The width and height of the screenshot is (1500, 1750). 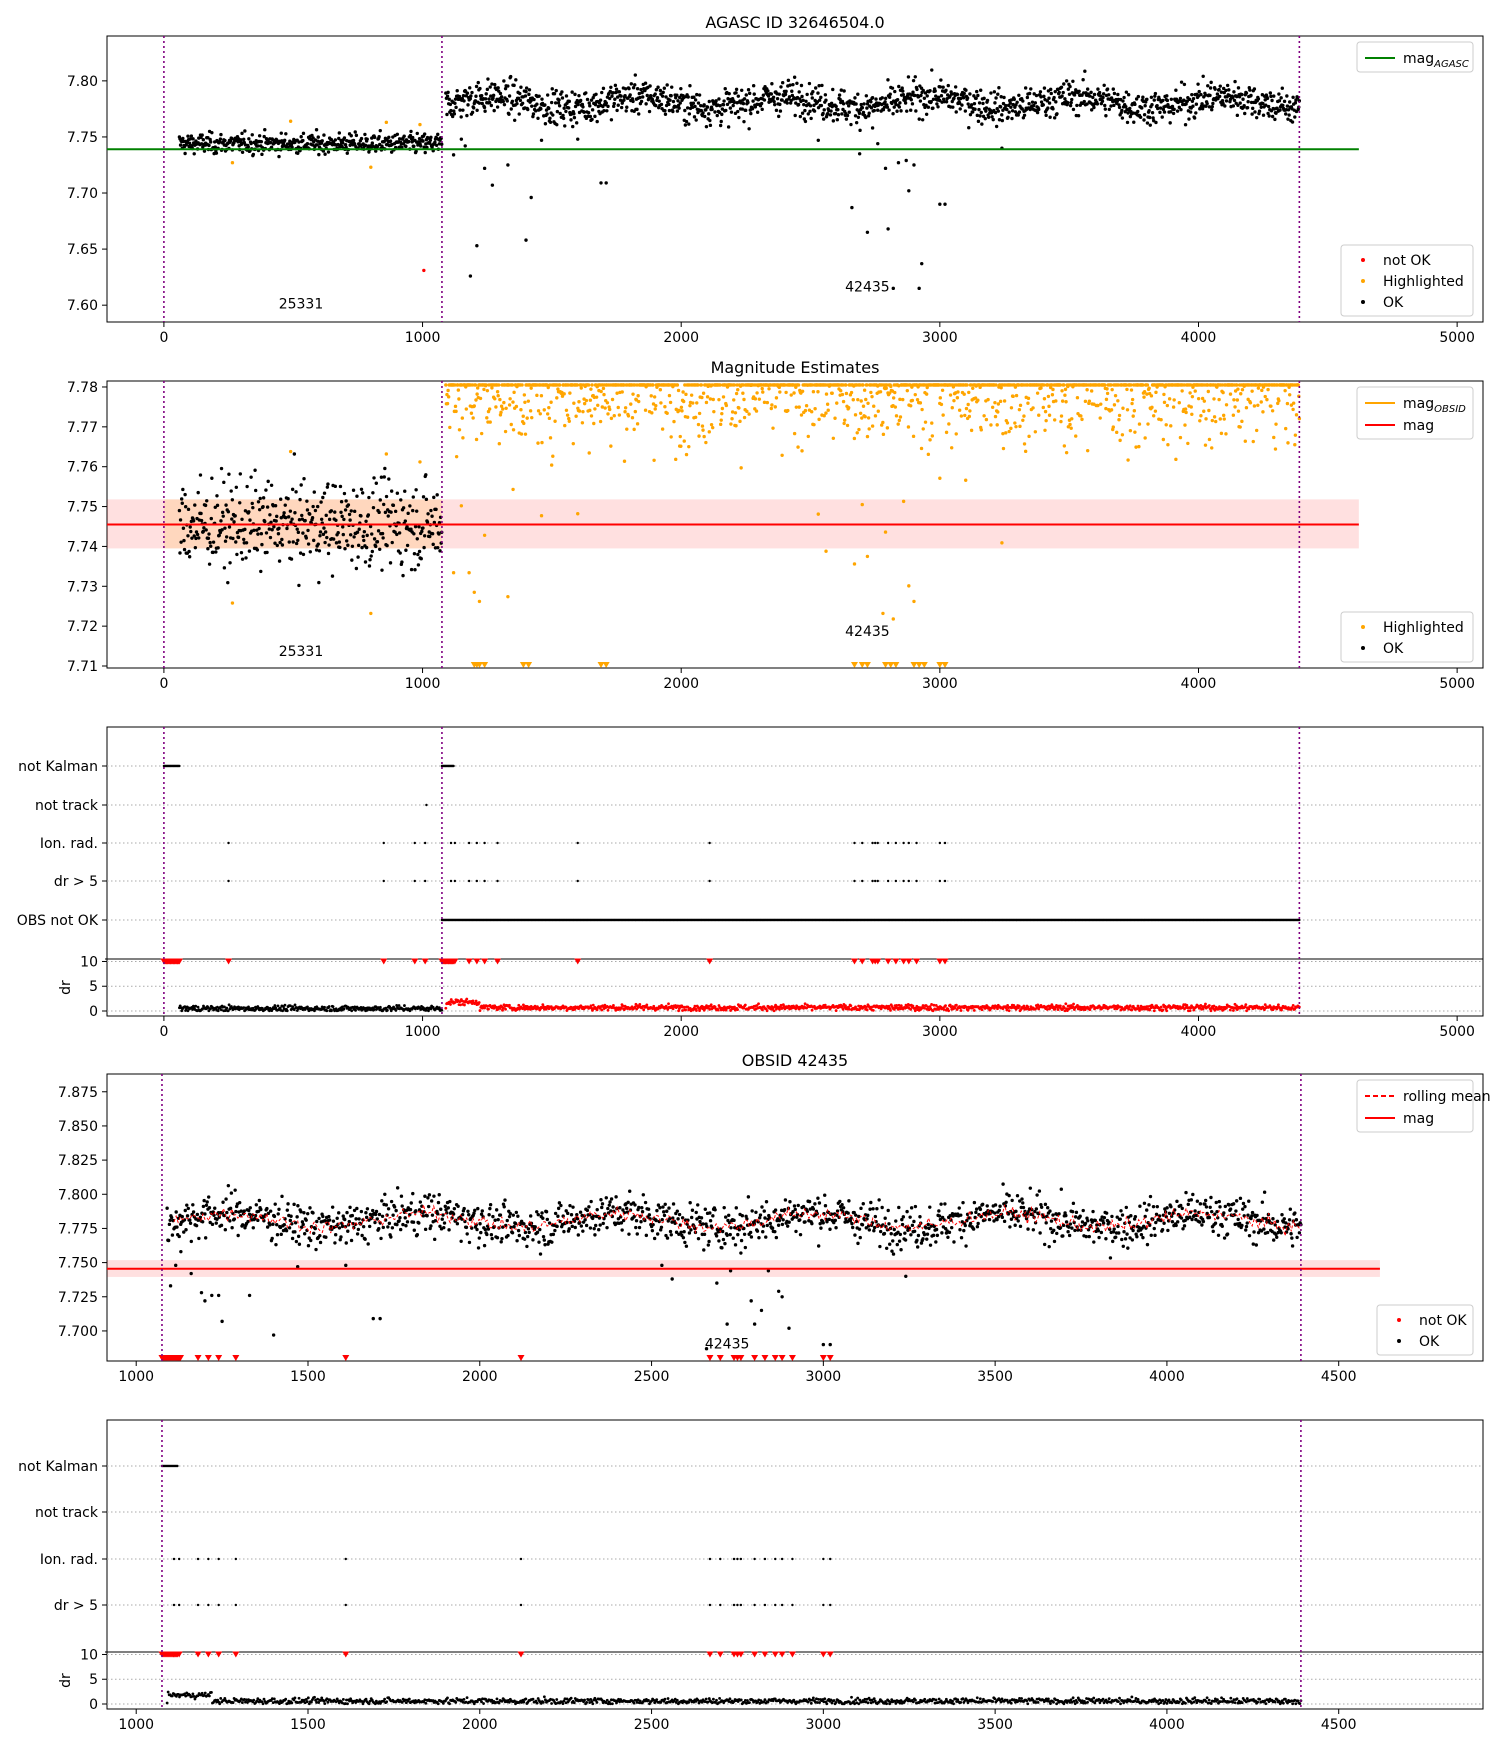 I want to click on y-tick-label: 7.71, so click(x=82, y=667).